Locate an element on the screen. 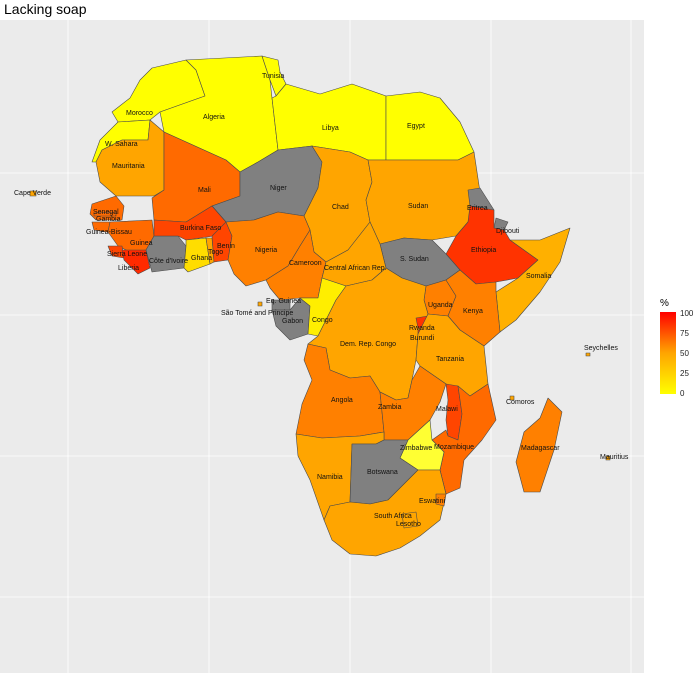 This screenshot has width=700, height=677. label-gabon: Gabon is located at coordinates (292, 321).